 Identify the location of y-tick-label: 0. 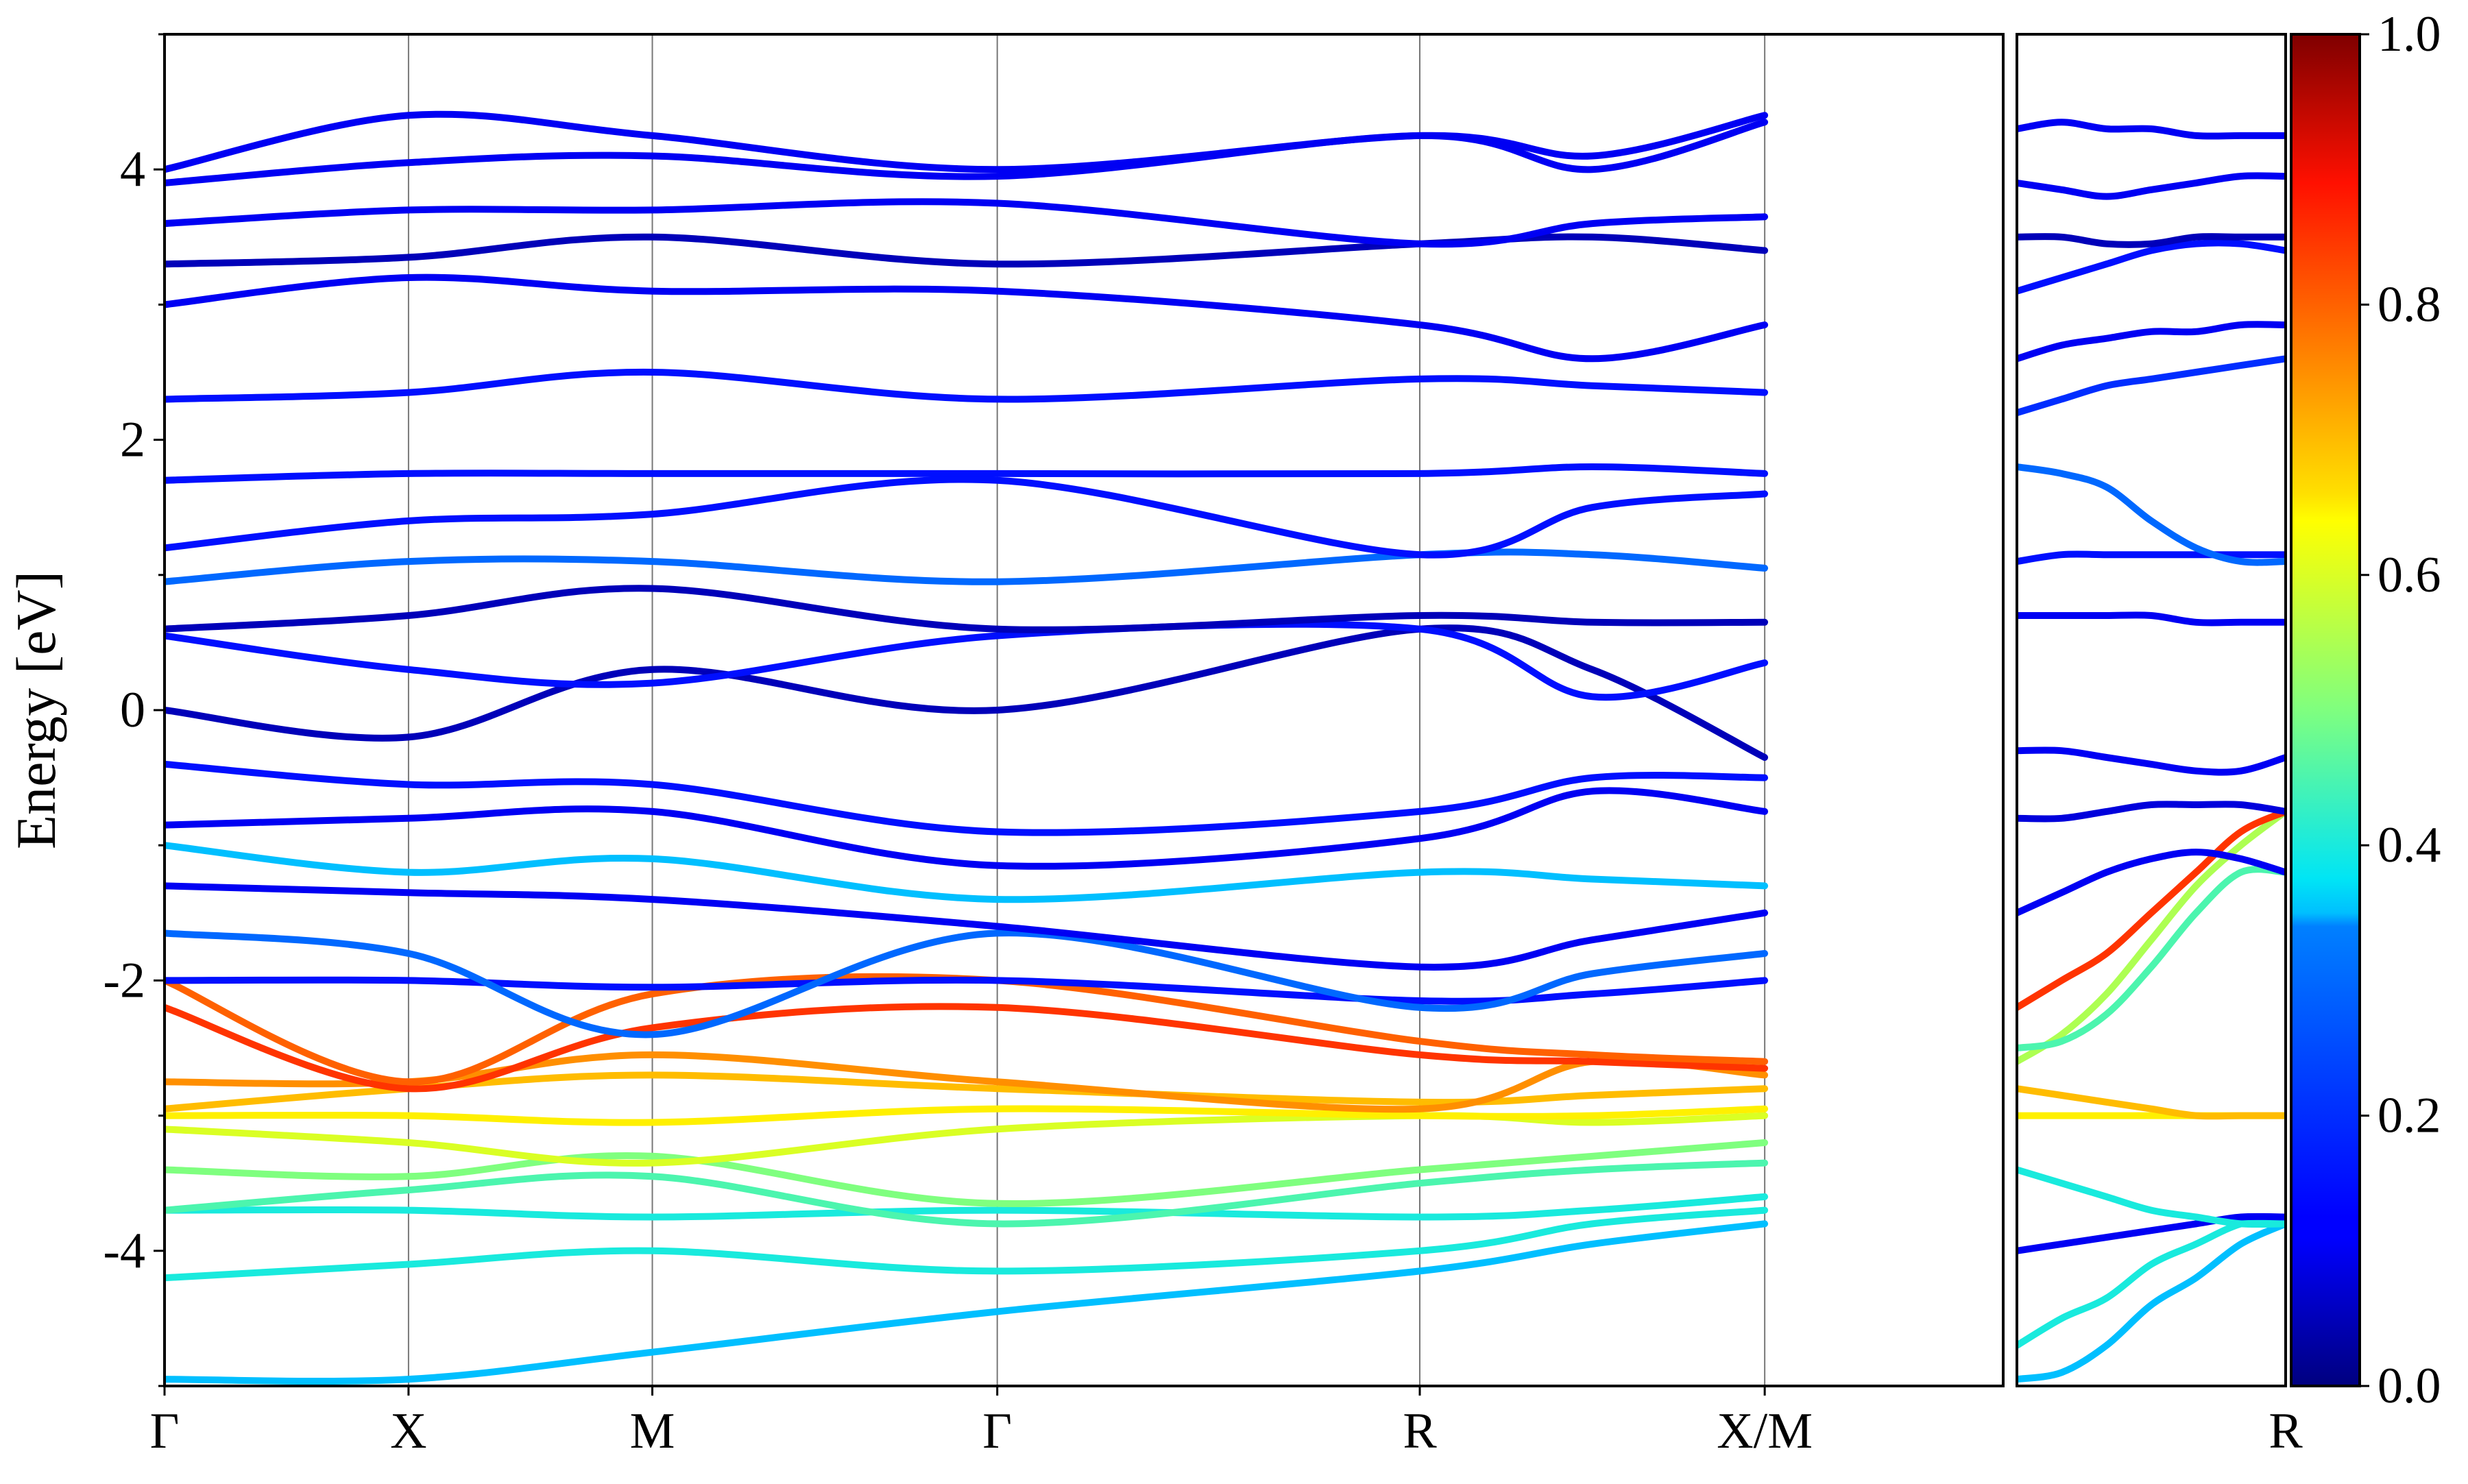
(132, 710).